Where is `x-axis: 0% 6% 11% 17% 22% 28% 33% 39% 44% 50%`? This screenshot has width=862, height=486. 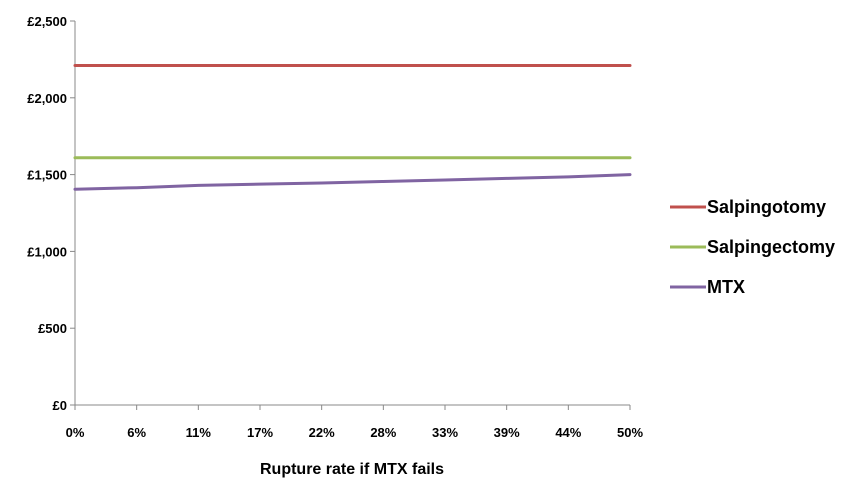
x-axis: 0% 6% 11% 17% 22% 28% 33% 39% 44% 50% is located at coordinates (354, 422).